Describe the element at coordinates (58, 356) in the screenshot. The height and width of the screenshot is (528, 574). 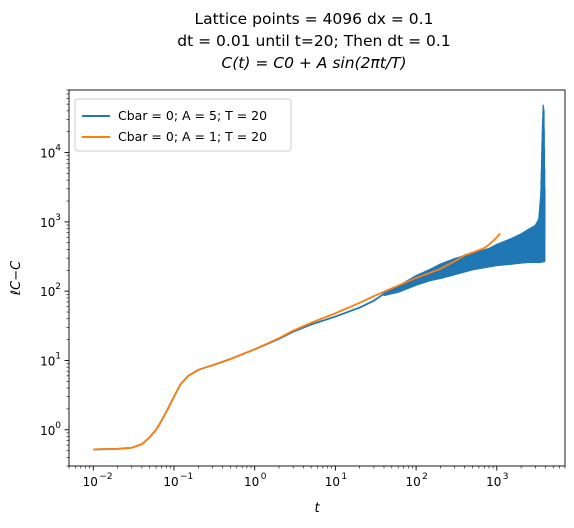
I see `y-tick-label-exponent: 1` at that location.